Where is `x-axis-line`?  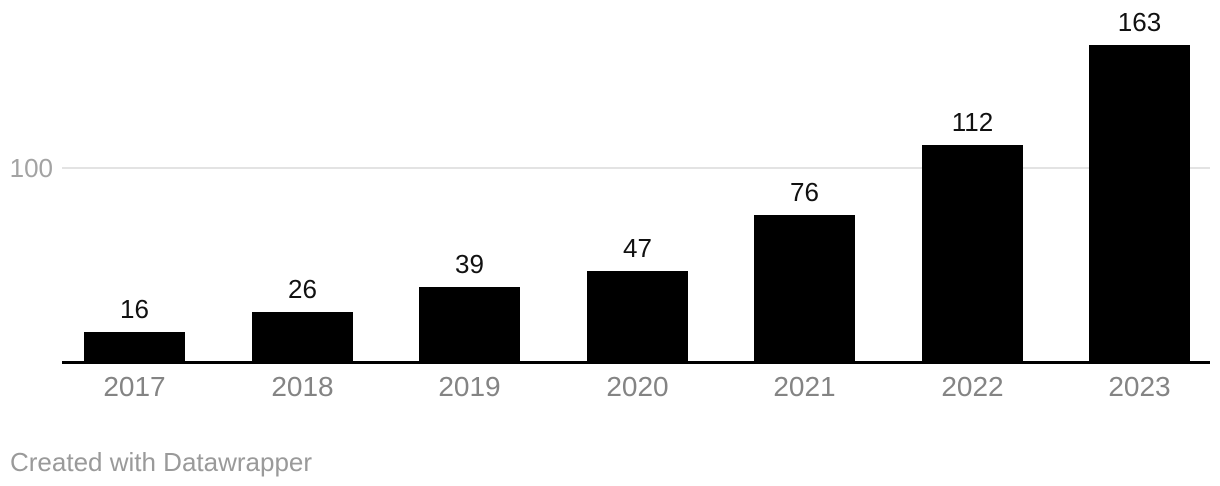 x-axis-line is located at coordinates (636, 362).